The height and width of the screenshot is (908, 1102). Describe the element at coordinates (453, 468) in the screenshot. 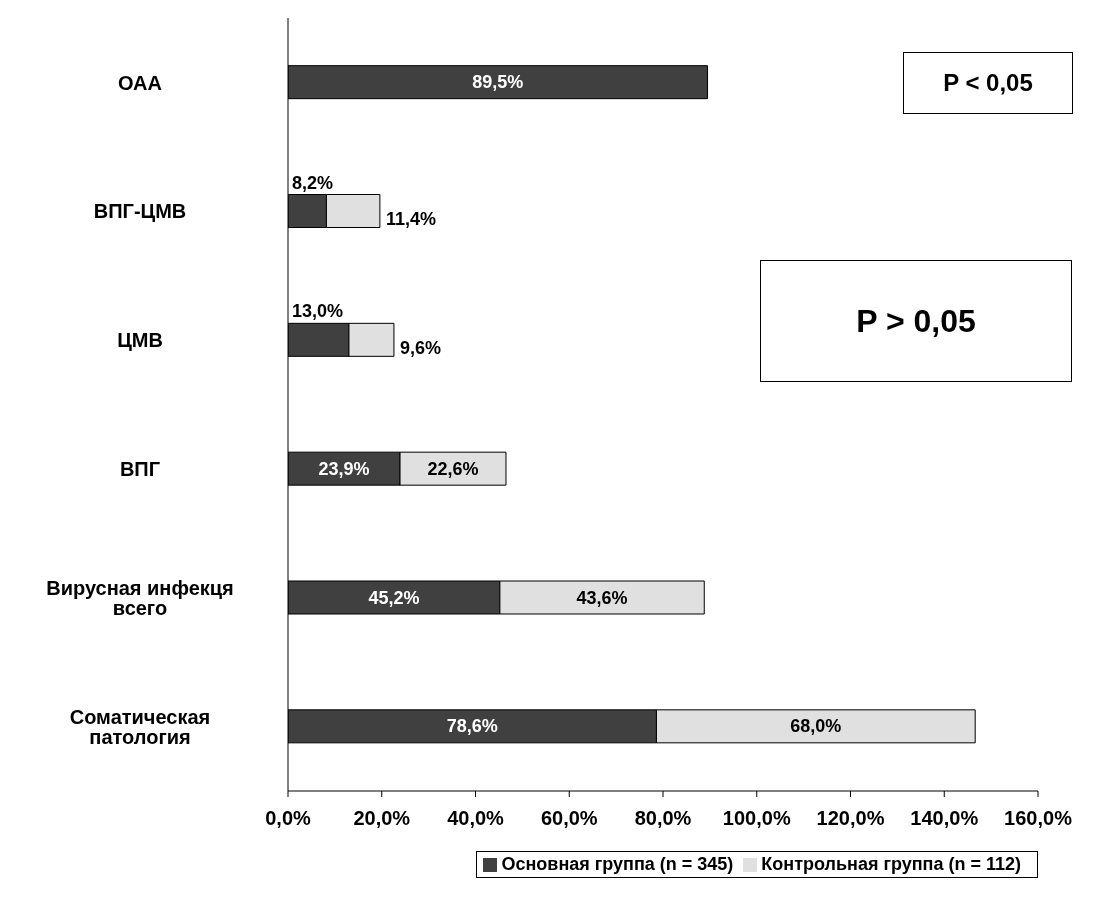

I see `data-label: 22,6%` at that location.